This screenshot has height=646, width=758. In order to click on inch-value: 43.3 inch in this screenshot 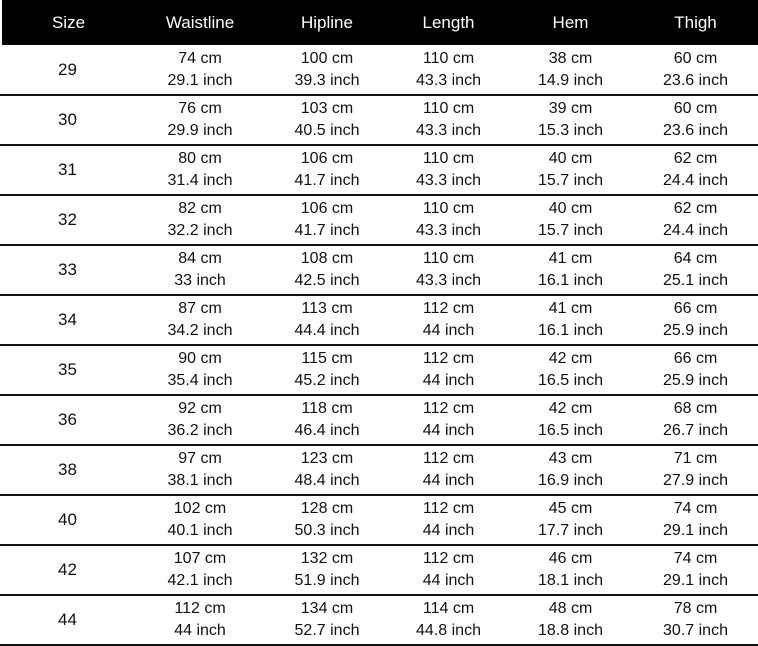, I will do `click(448, 80)`.